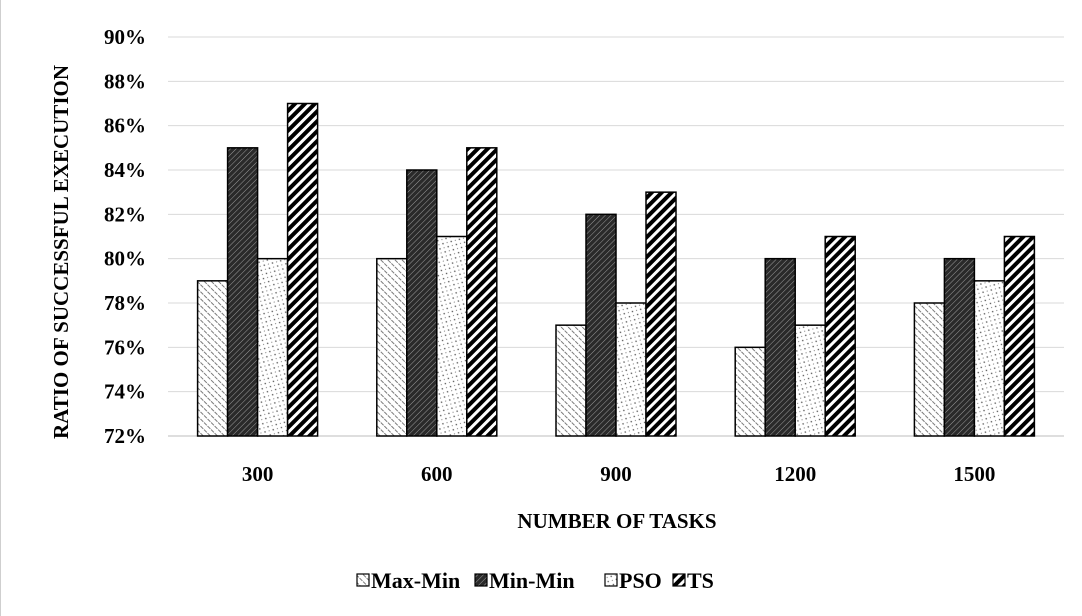  Describe the element at coordinates (640, 580) in the screenshot. I see `legend-label-pso: PSO` at that location.